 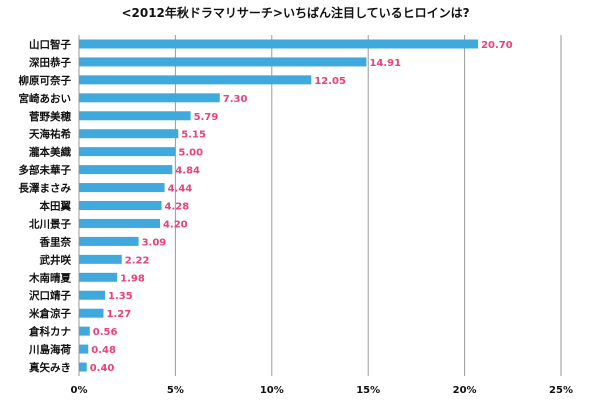 I want to click on x-tick-label: 5%, so click(x=175, y=390).